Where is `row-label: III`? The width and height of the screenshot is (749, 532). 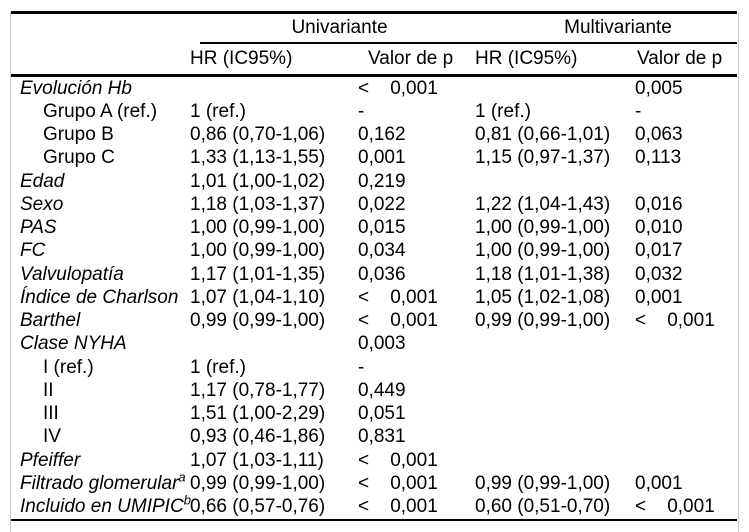 row-label: III is located at coordinates (100, 414).